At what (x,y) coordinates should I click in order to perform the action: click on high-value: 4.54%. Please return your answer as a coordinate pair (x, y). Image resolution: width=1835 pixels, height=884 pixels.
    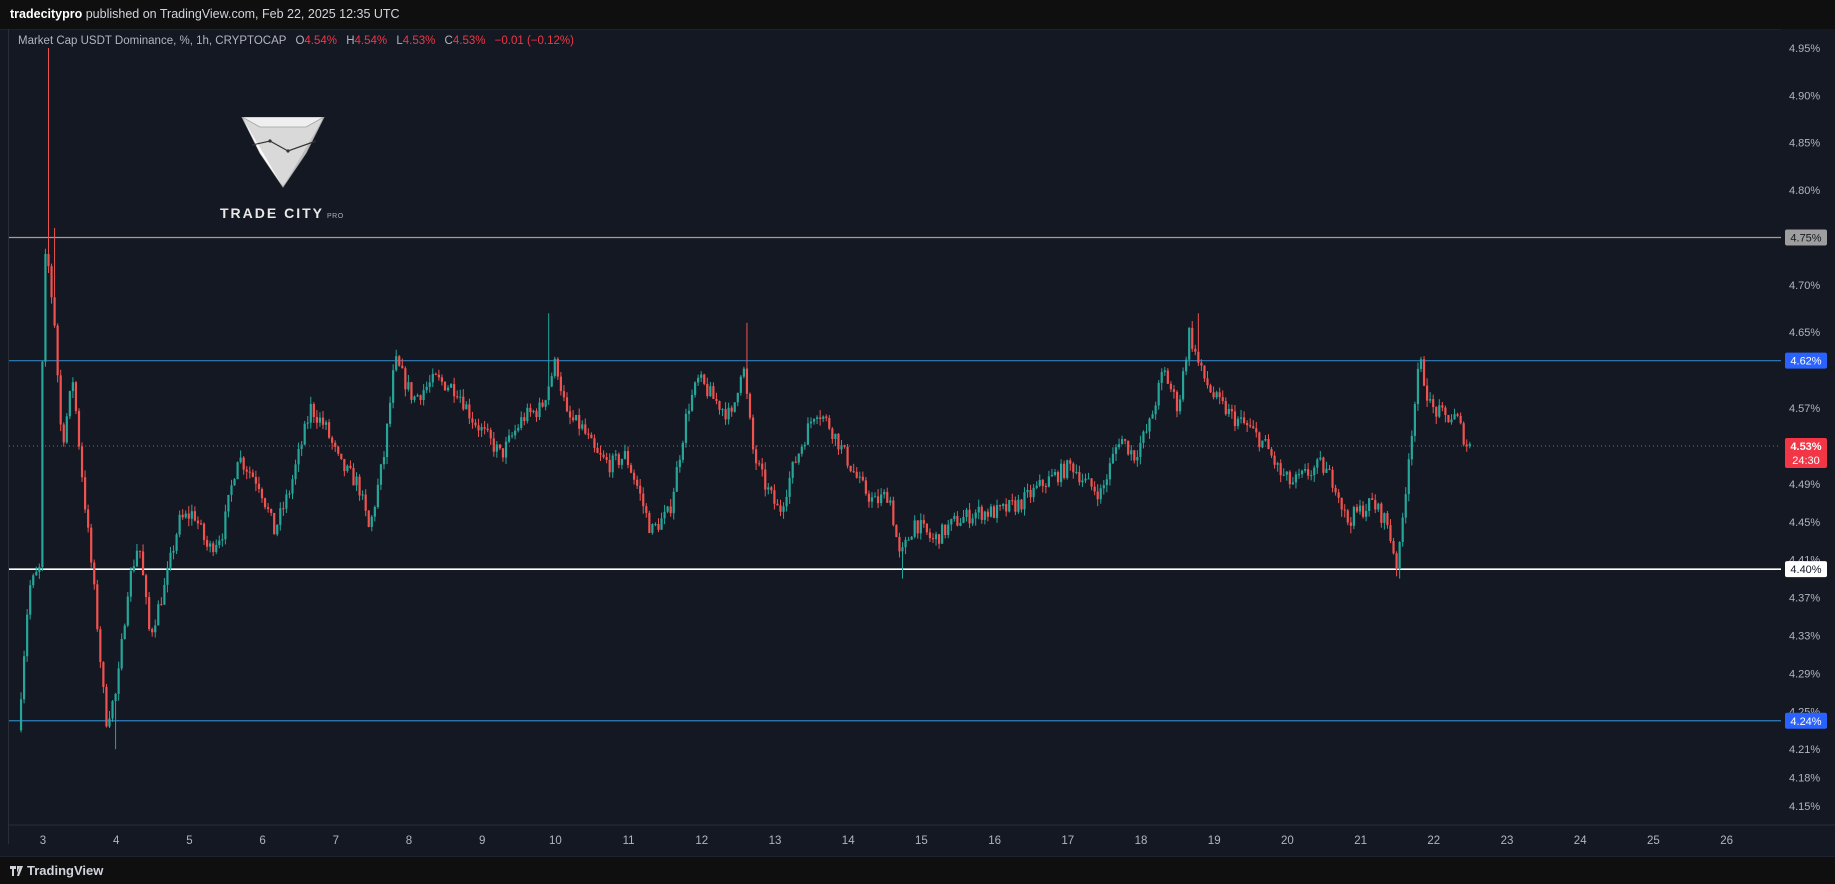
    Looking at the image, I should click on (371, 41).